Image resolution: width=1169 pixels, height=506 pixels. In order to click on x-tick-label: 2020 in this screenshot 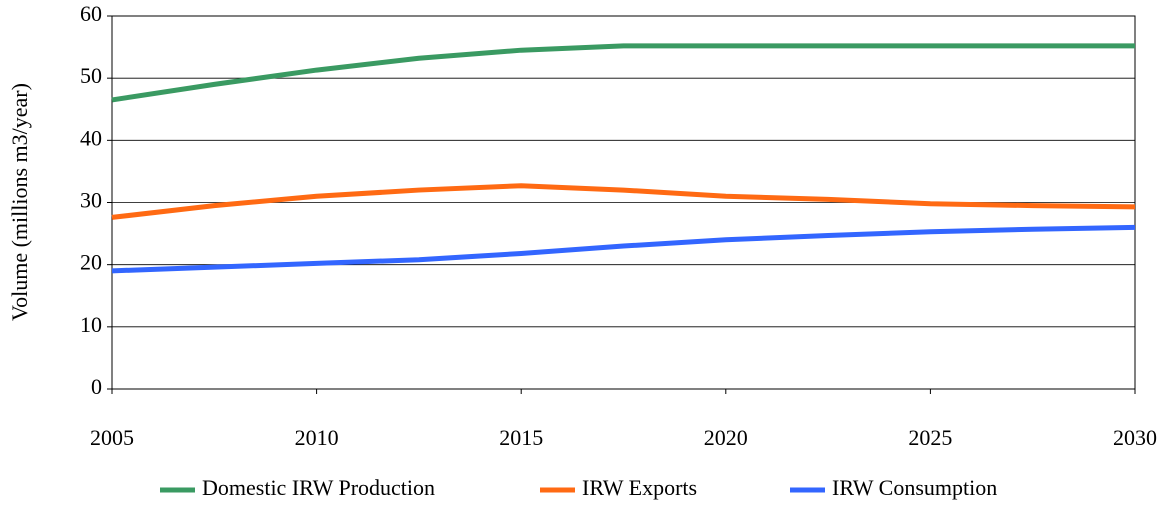, I will do `click(726, 437)`.